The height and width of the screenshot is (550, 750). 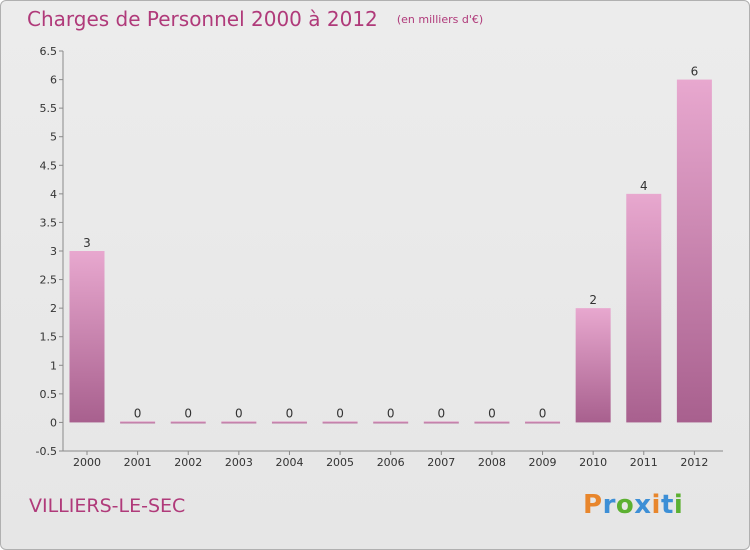 What do you see at coordinates (53, 422) in the screenshot?
I see `y-tick-label: 0` at bounding box center [53, 422].